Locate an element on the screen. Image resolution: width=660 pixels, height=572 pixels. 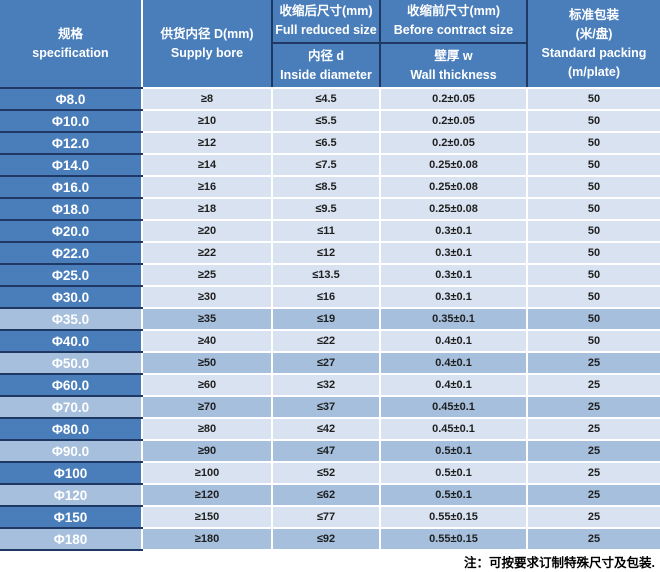
supply-bore-cell: ≥40 is located at coordinates (207, 341).